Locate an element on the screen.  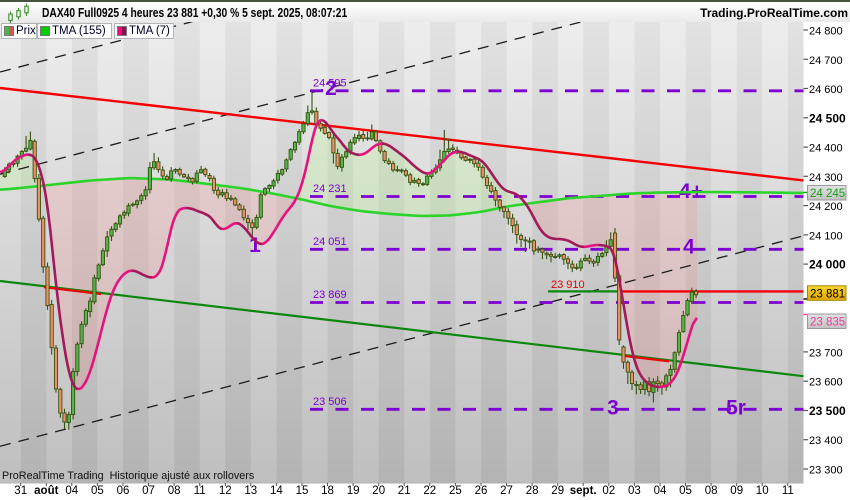
svg-text: 24 595 is located at coordinates (330, 83).